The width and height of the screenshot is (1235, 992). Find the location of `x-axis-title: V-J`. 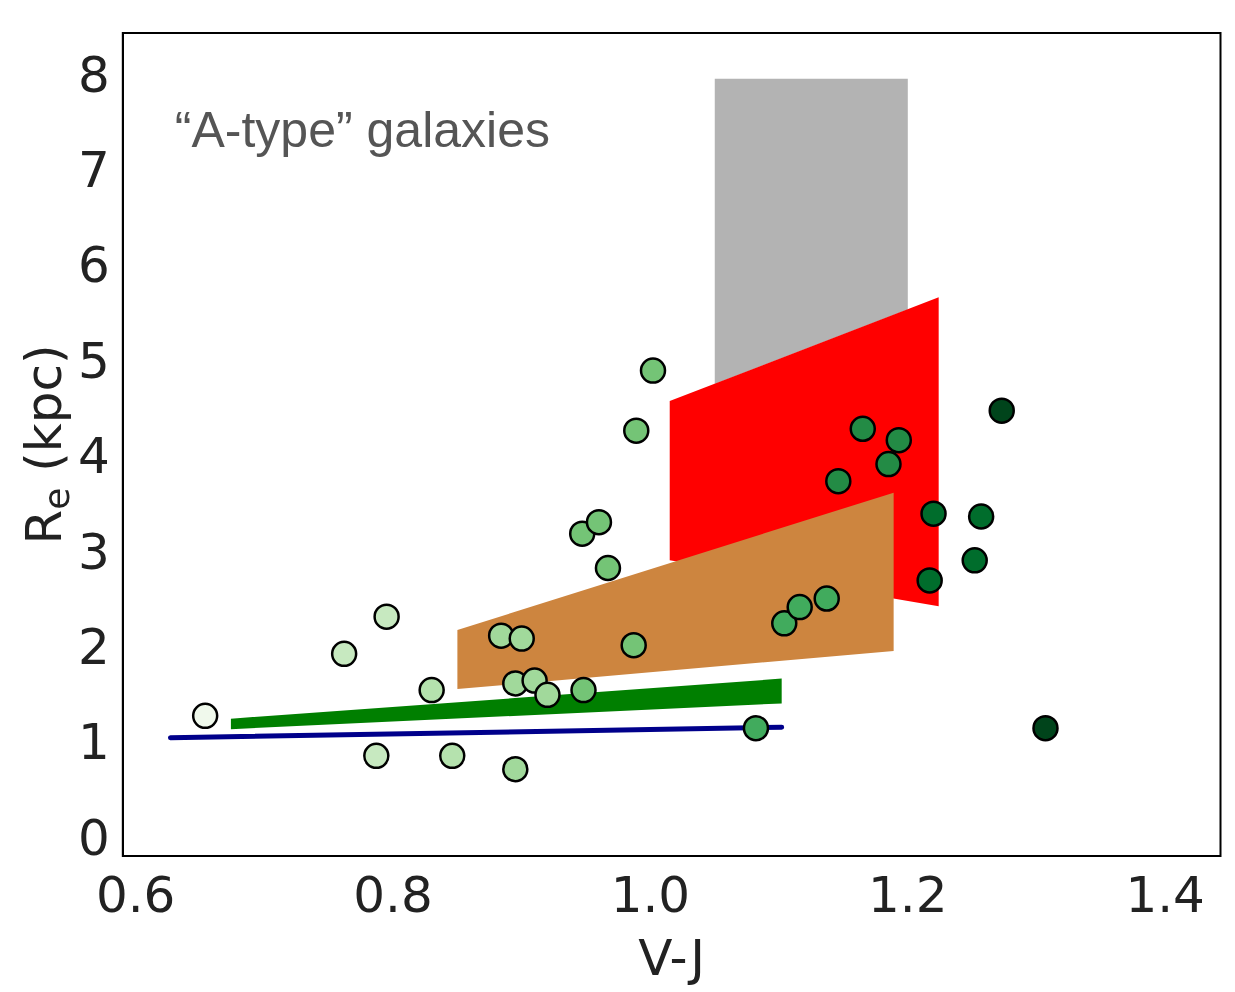

x-axis-title: V-J is located at coordinates (672, 957).